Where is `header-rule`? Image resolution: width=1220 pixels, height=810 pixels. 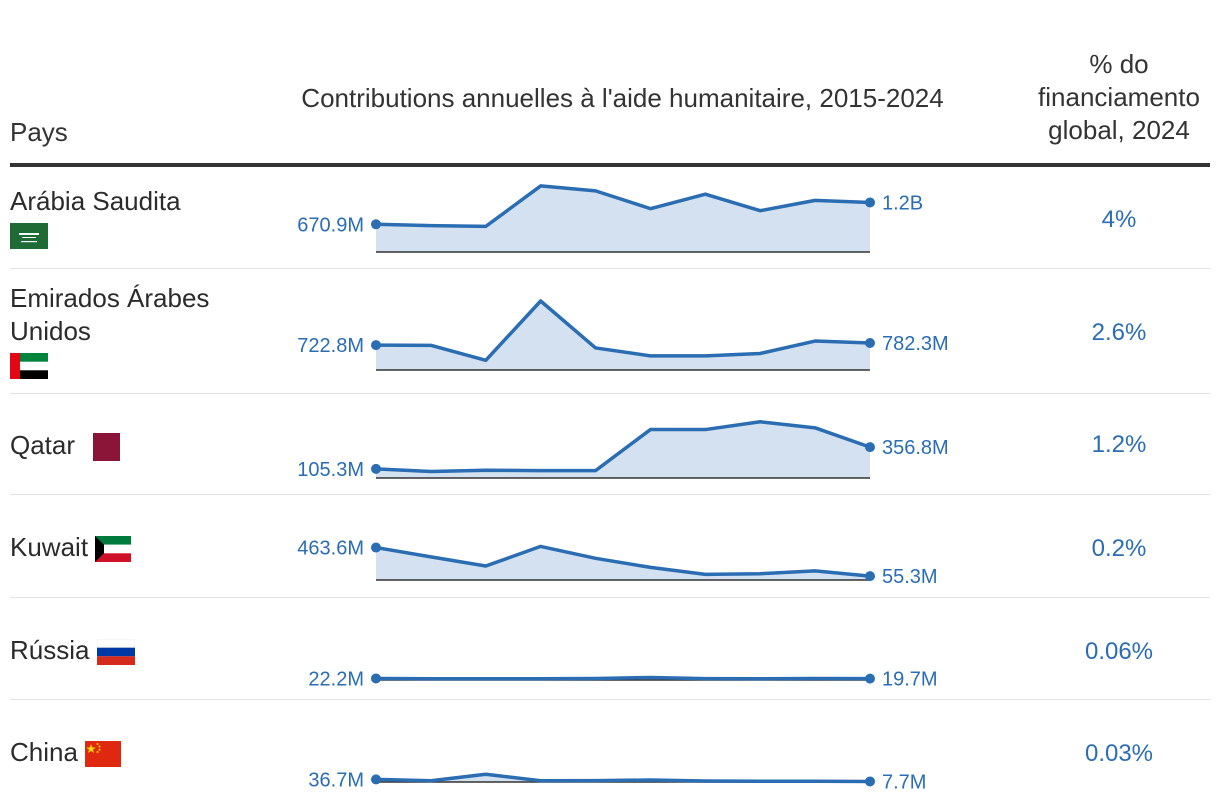 header-rule is located at coordinates (610, 165).